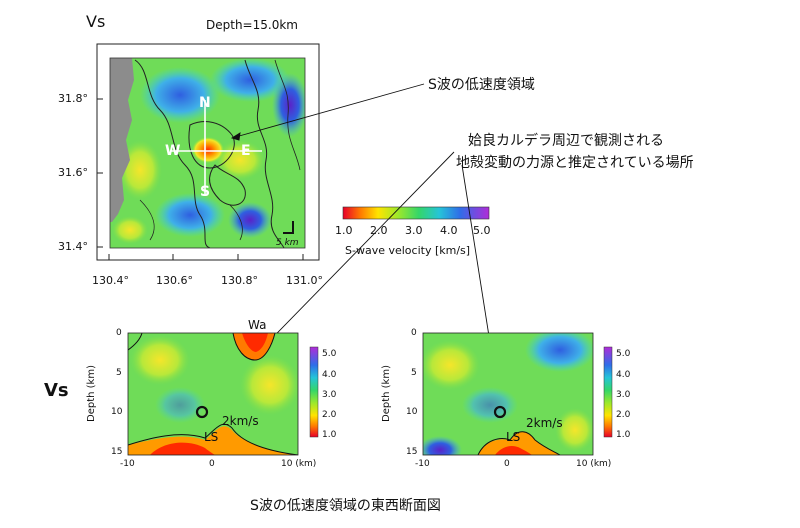 This screenshot has height=528, width=800. I want to click on depth-axis-label-right: Depth (km), so click(386, 393).